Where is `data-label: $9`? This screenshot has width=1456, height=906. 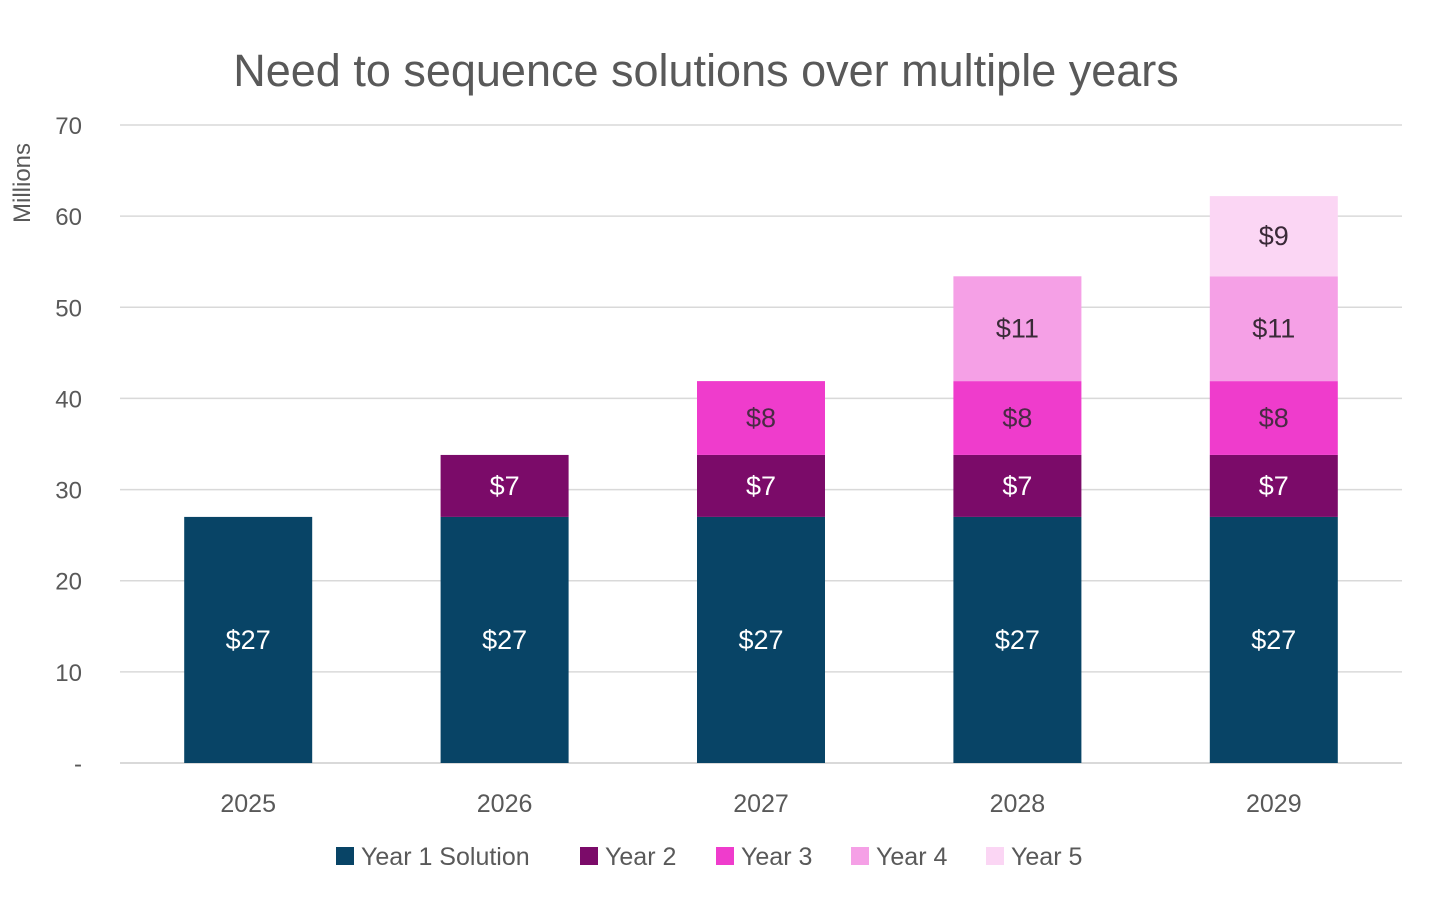 data-label: $9 is located at coordinates (1274, 236).